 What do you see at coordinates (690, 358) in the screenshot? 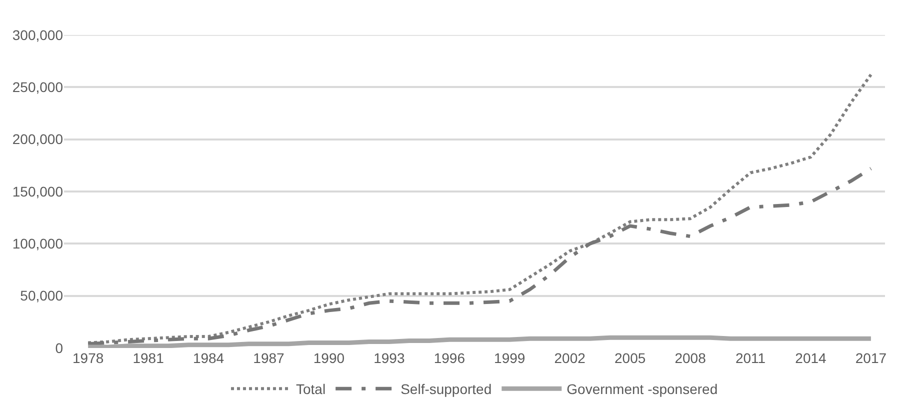
I see `x-tick-label: 2008` at bounding box center [690, 358].